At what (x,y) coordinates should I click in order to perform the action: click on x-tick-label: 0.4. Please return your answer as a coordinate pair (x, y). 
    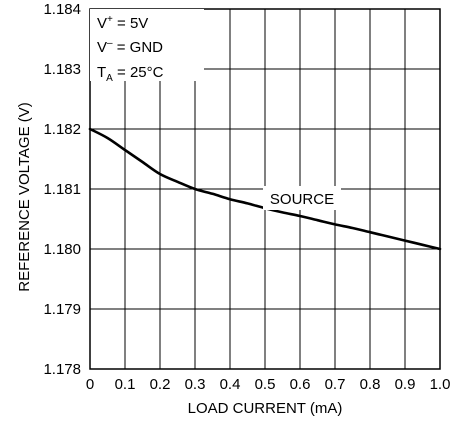
    Looking at the image, I should click on (230, 384).